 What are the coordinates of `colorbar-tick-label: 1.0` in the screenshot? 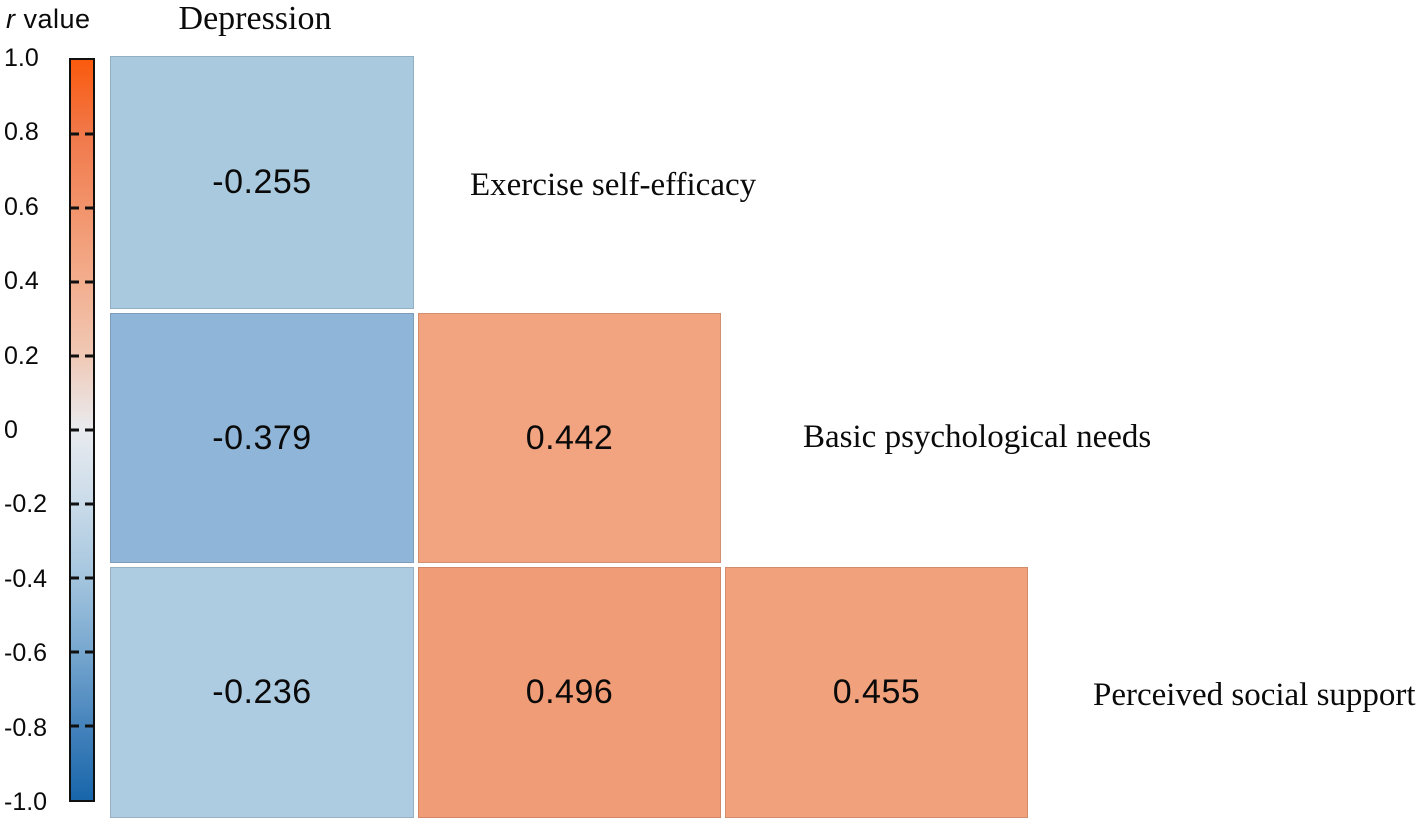 It's located at (21, 58).